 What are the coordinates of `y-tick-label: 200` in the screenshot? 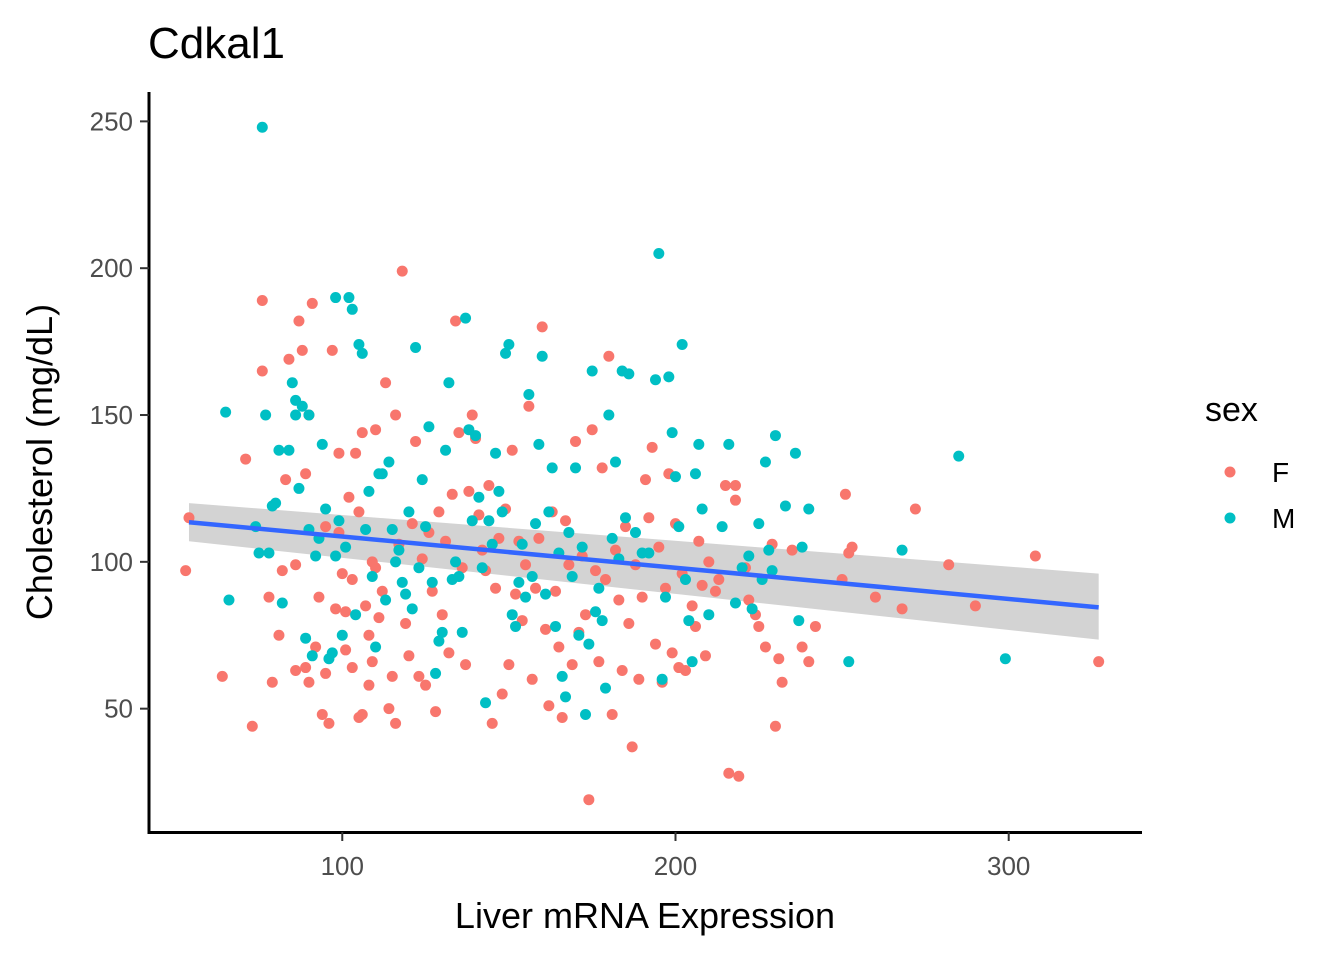 It's located at (111, 268).